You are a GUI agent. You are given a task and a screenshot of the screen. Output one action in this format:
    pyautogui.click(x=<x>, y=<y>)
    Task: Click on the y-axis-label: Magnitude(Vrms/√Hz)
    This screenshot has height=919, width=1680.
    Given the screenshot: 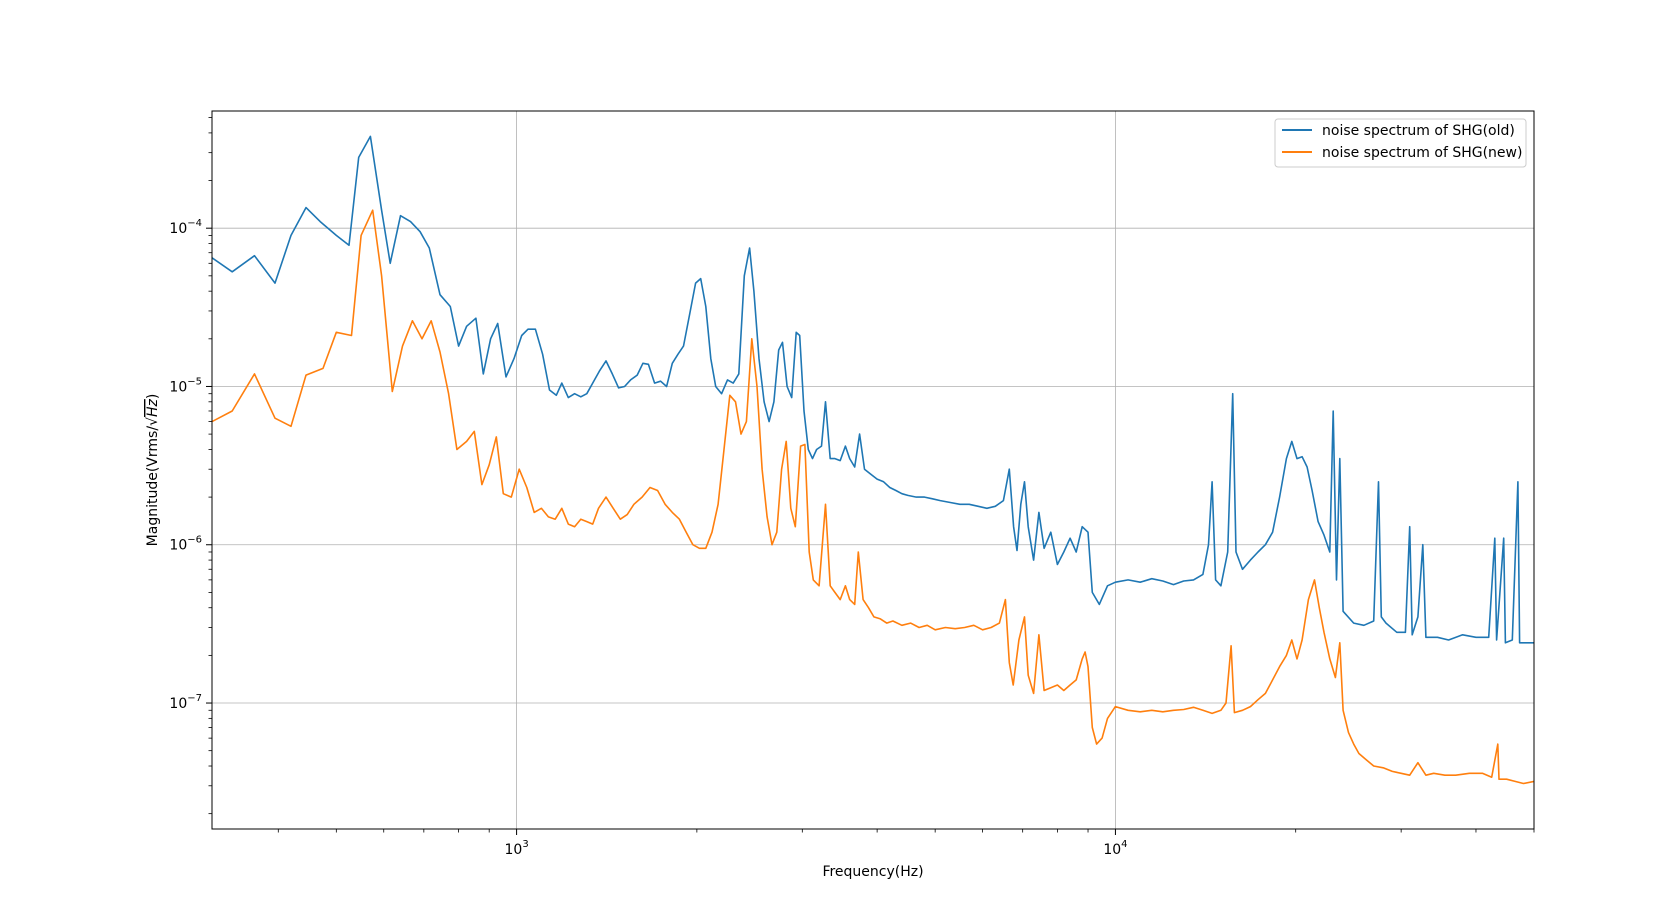 What is the action you would take?
    pyautogui.click(x=153, y=470)
    